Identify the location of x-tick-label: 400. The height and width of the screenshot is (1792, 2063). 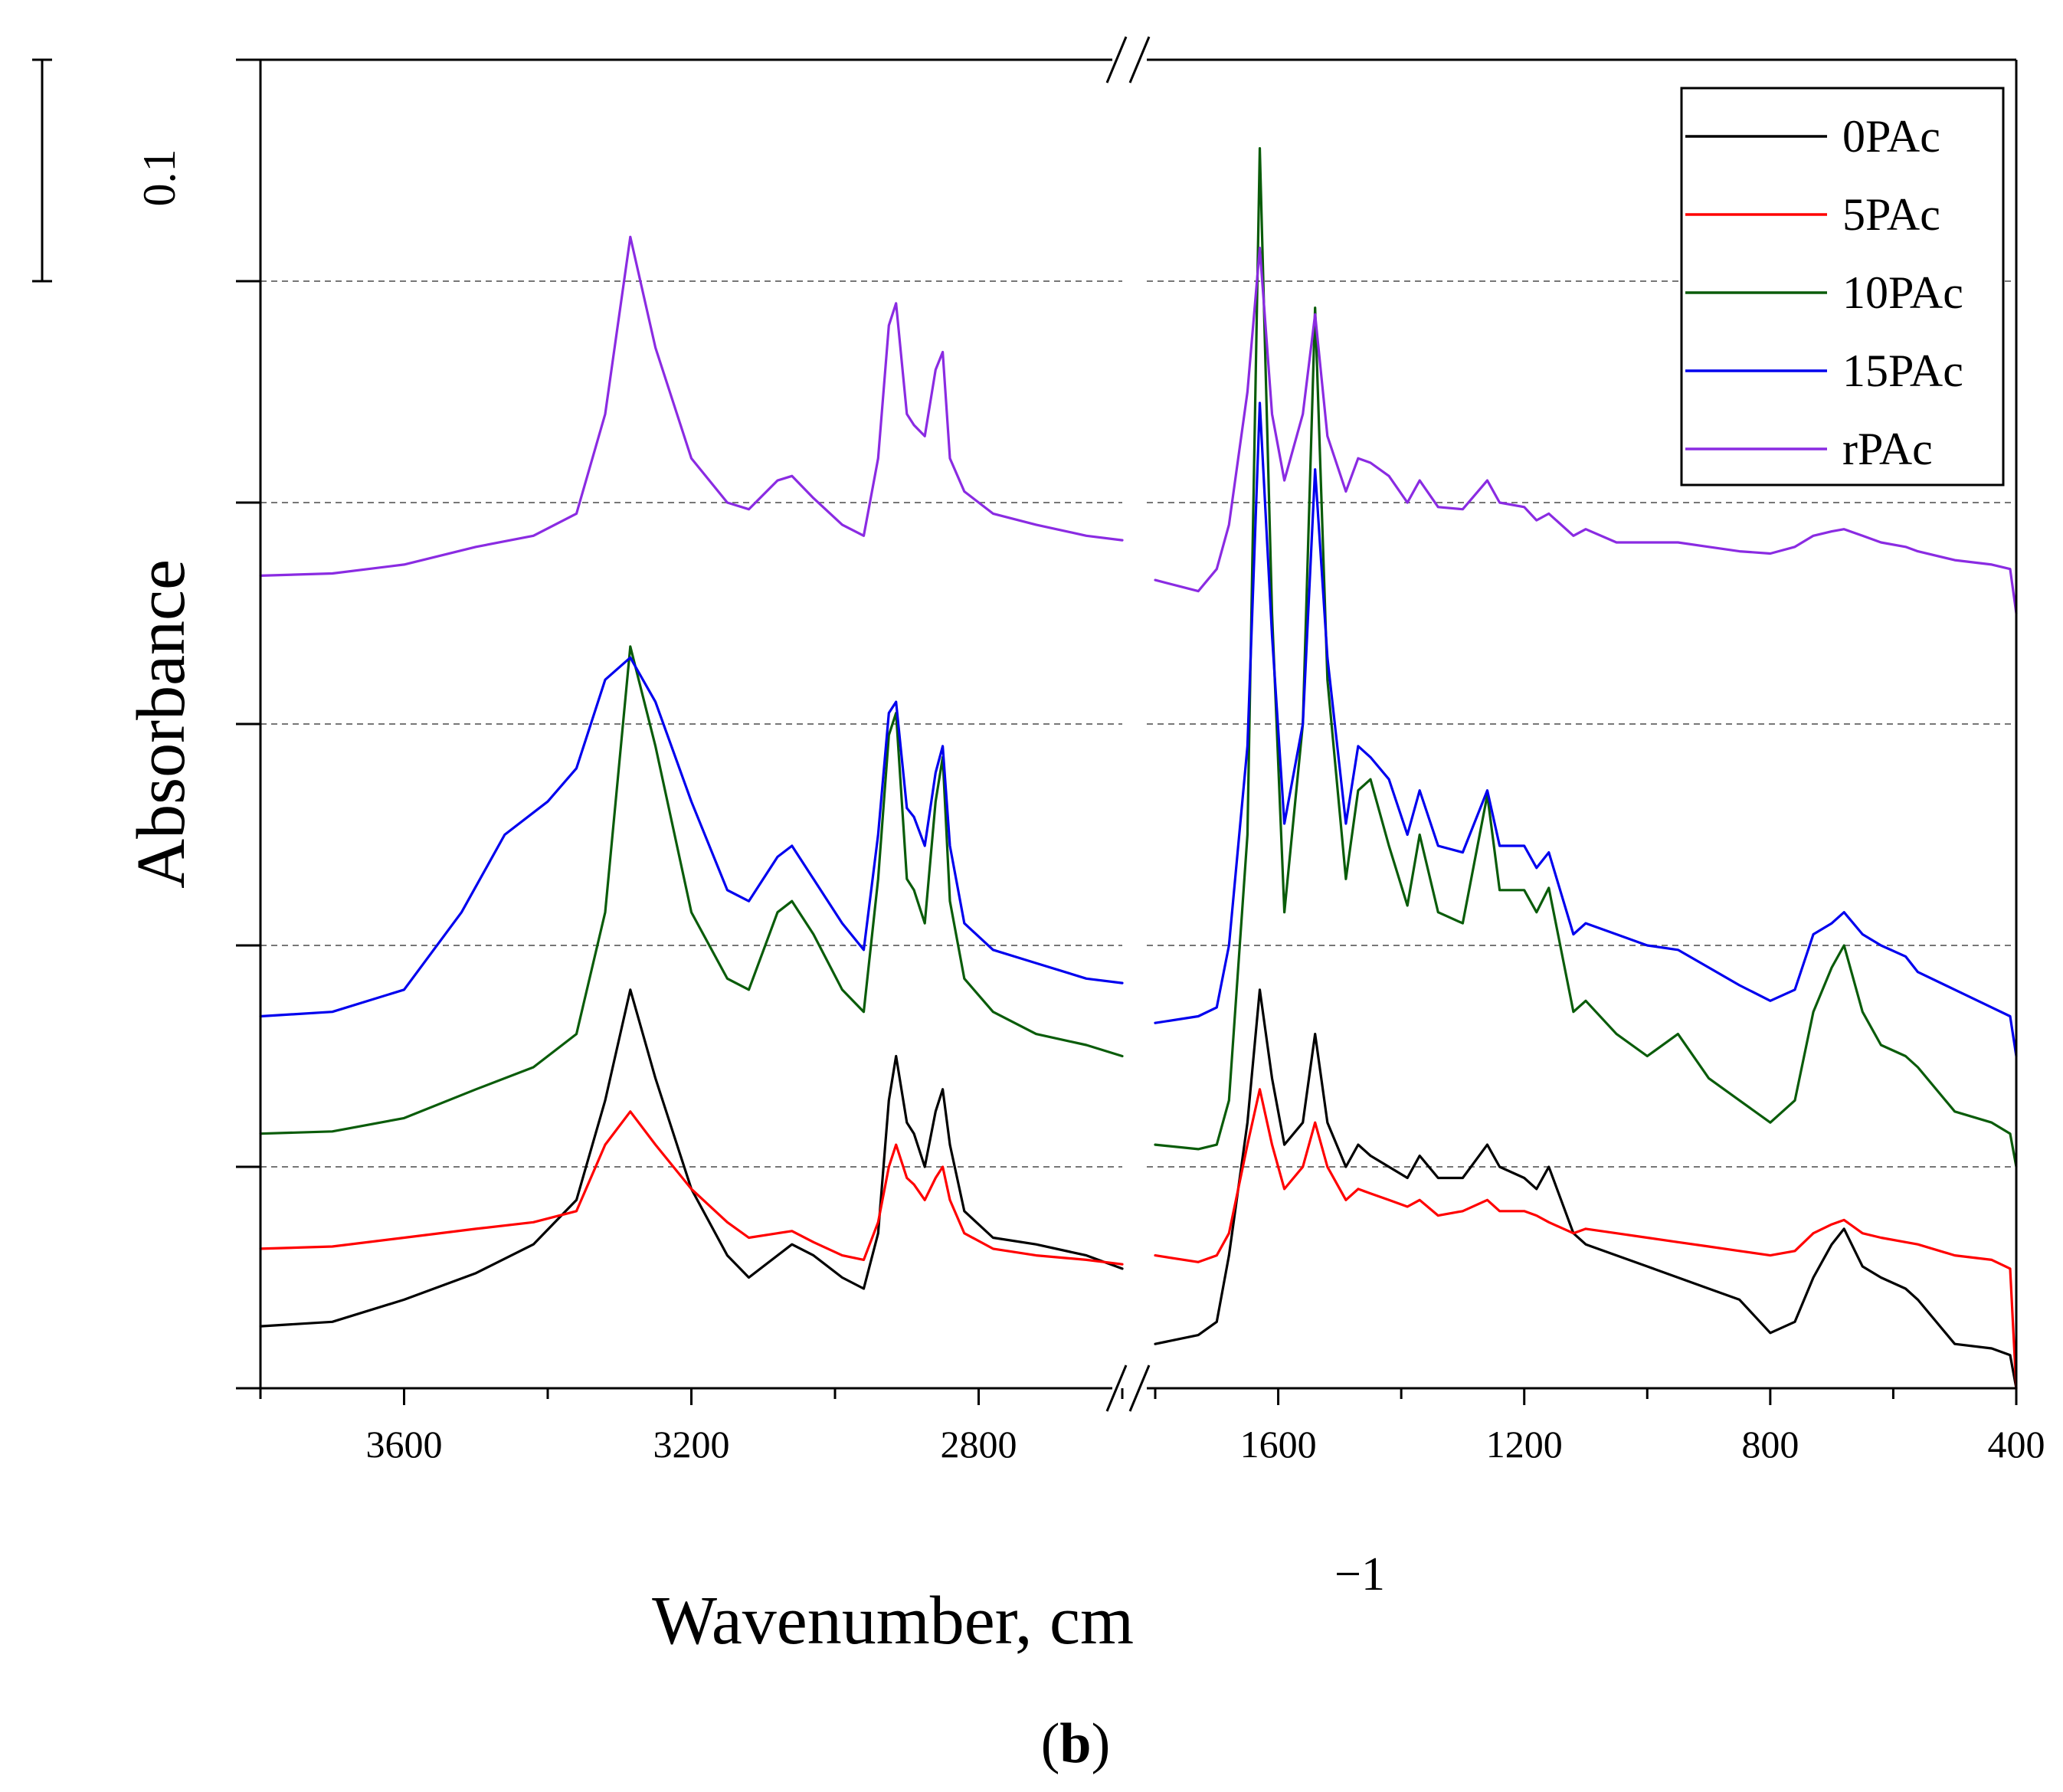
(2016, 1444).